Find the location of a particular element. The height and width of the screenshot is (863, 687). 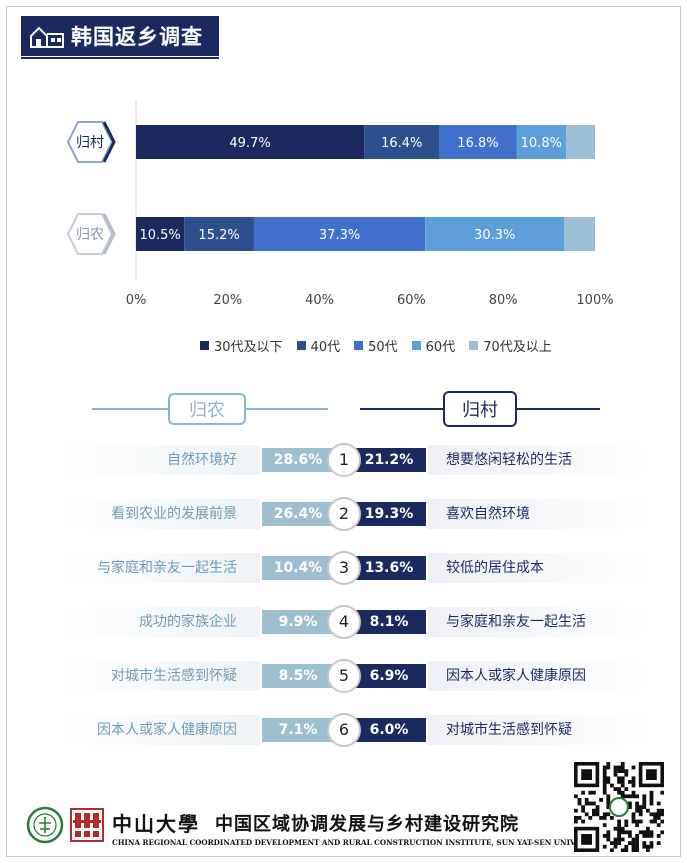

data-label: 10.8% is located at coordinates (541, 143).